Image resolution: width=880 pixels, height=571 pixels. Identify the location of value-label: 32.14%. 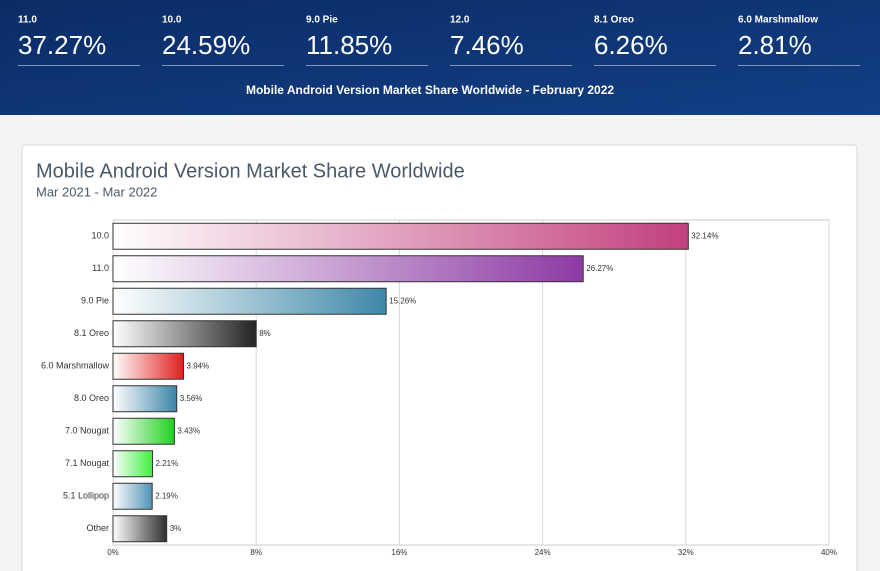
(704, 235).